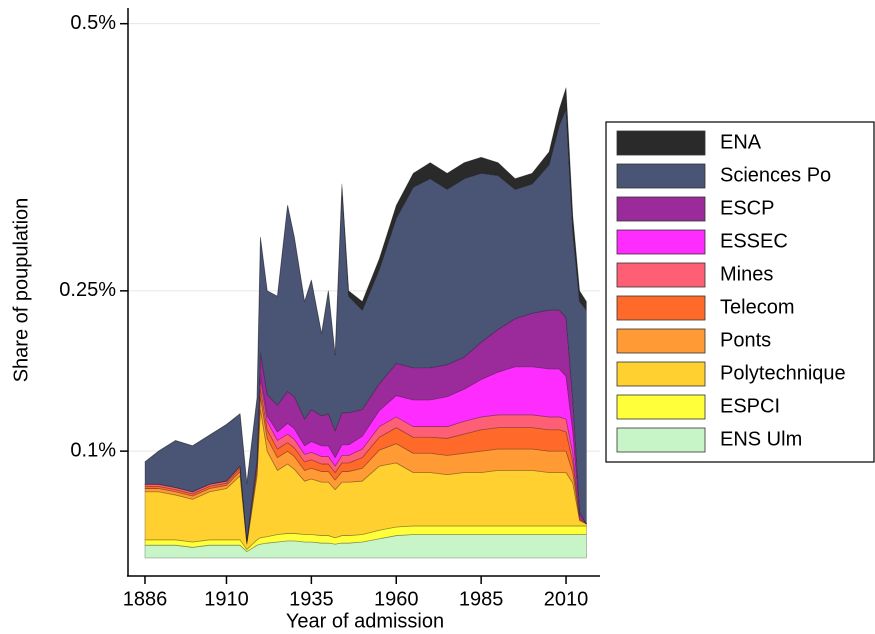 Image resolution: width=875 pixels, height=634 pixels. I want to click on legend-label: ESCP, so click(747, 208).